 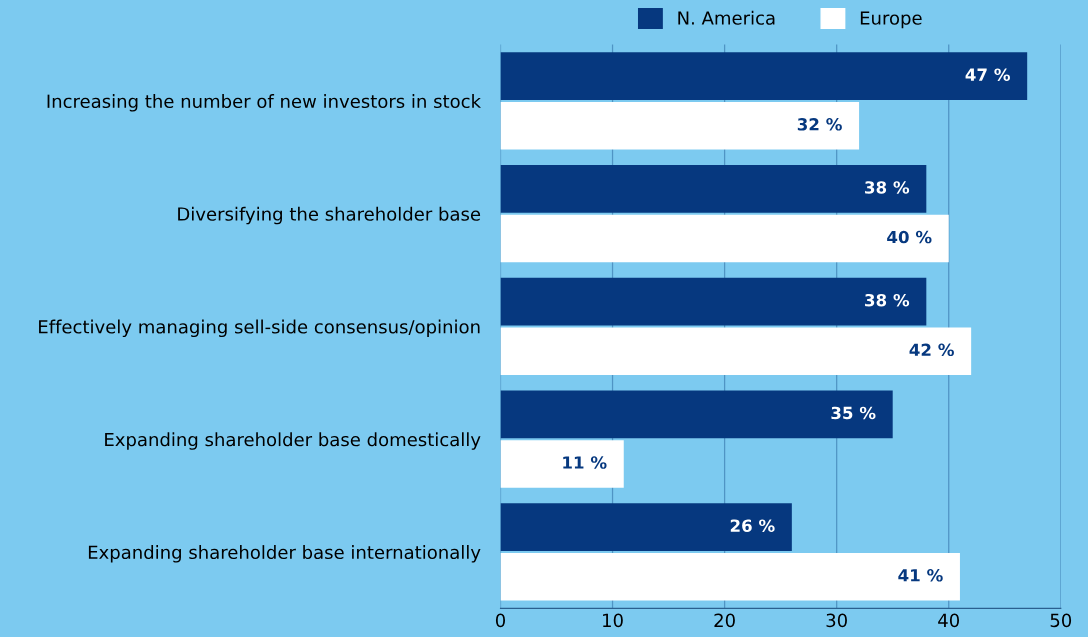 I want to click on legend-label: N. America, so click(x=726, y=17).